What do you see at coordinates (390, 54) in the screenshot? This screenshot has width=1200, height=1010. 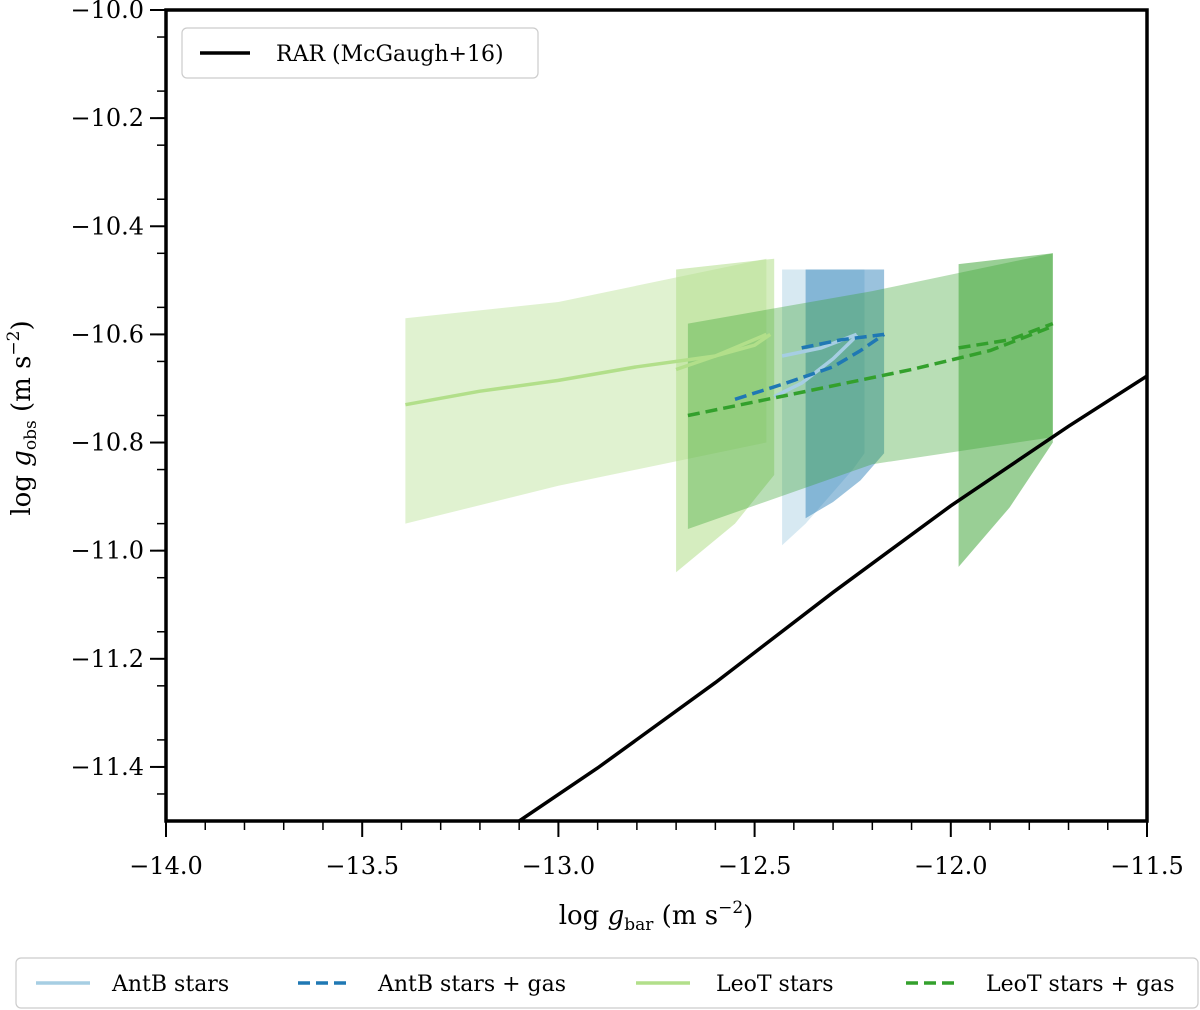 I see `legend-rar-label: RAR (McGaugh+16)` at bounding box center [390, 54].